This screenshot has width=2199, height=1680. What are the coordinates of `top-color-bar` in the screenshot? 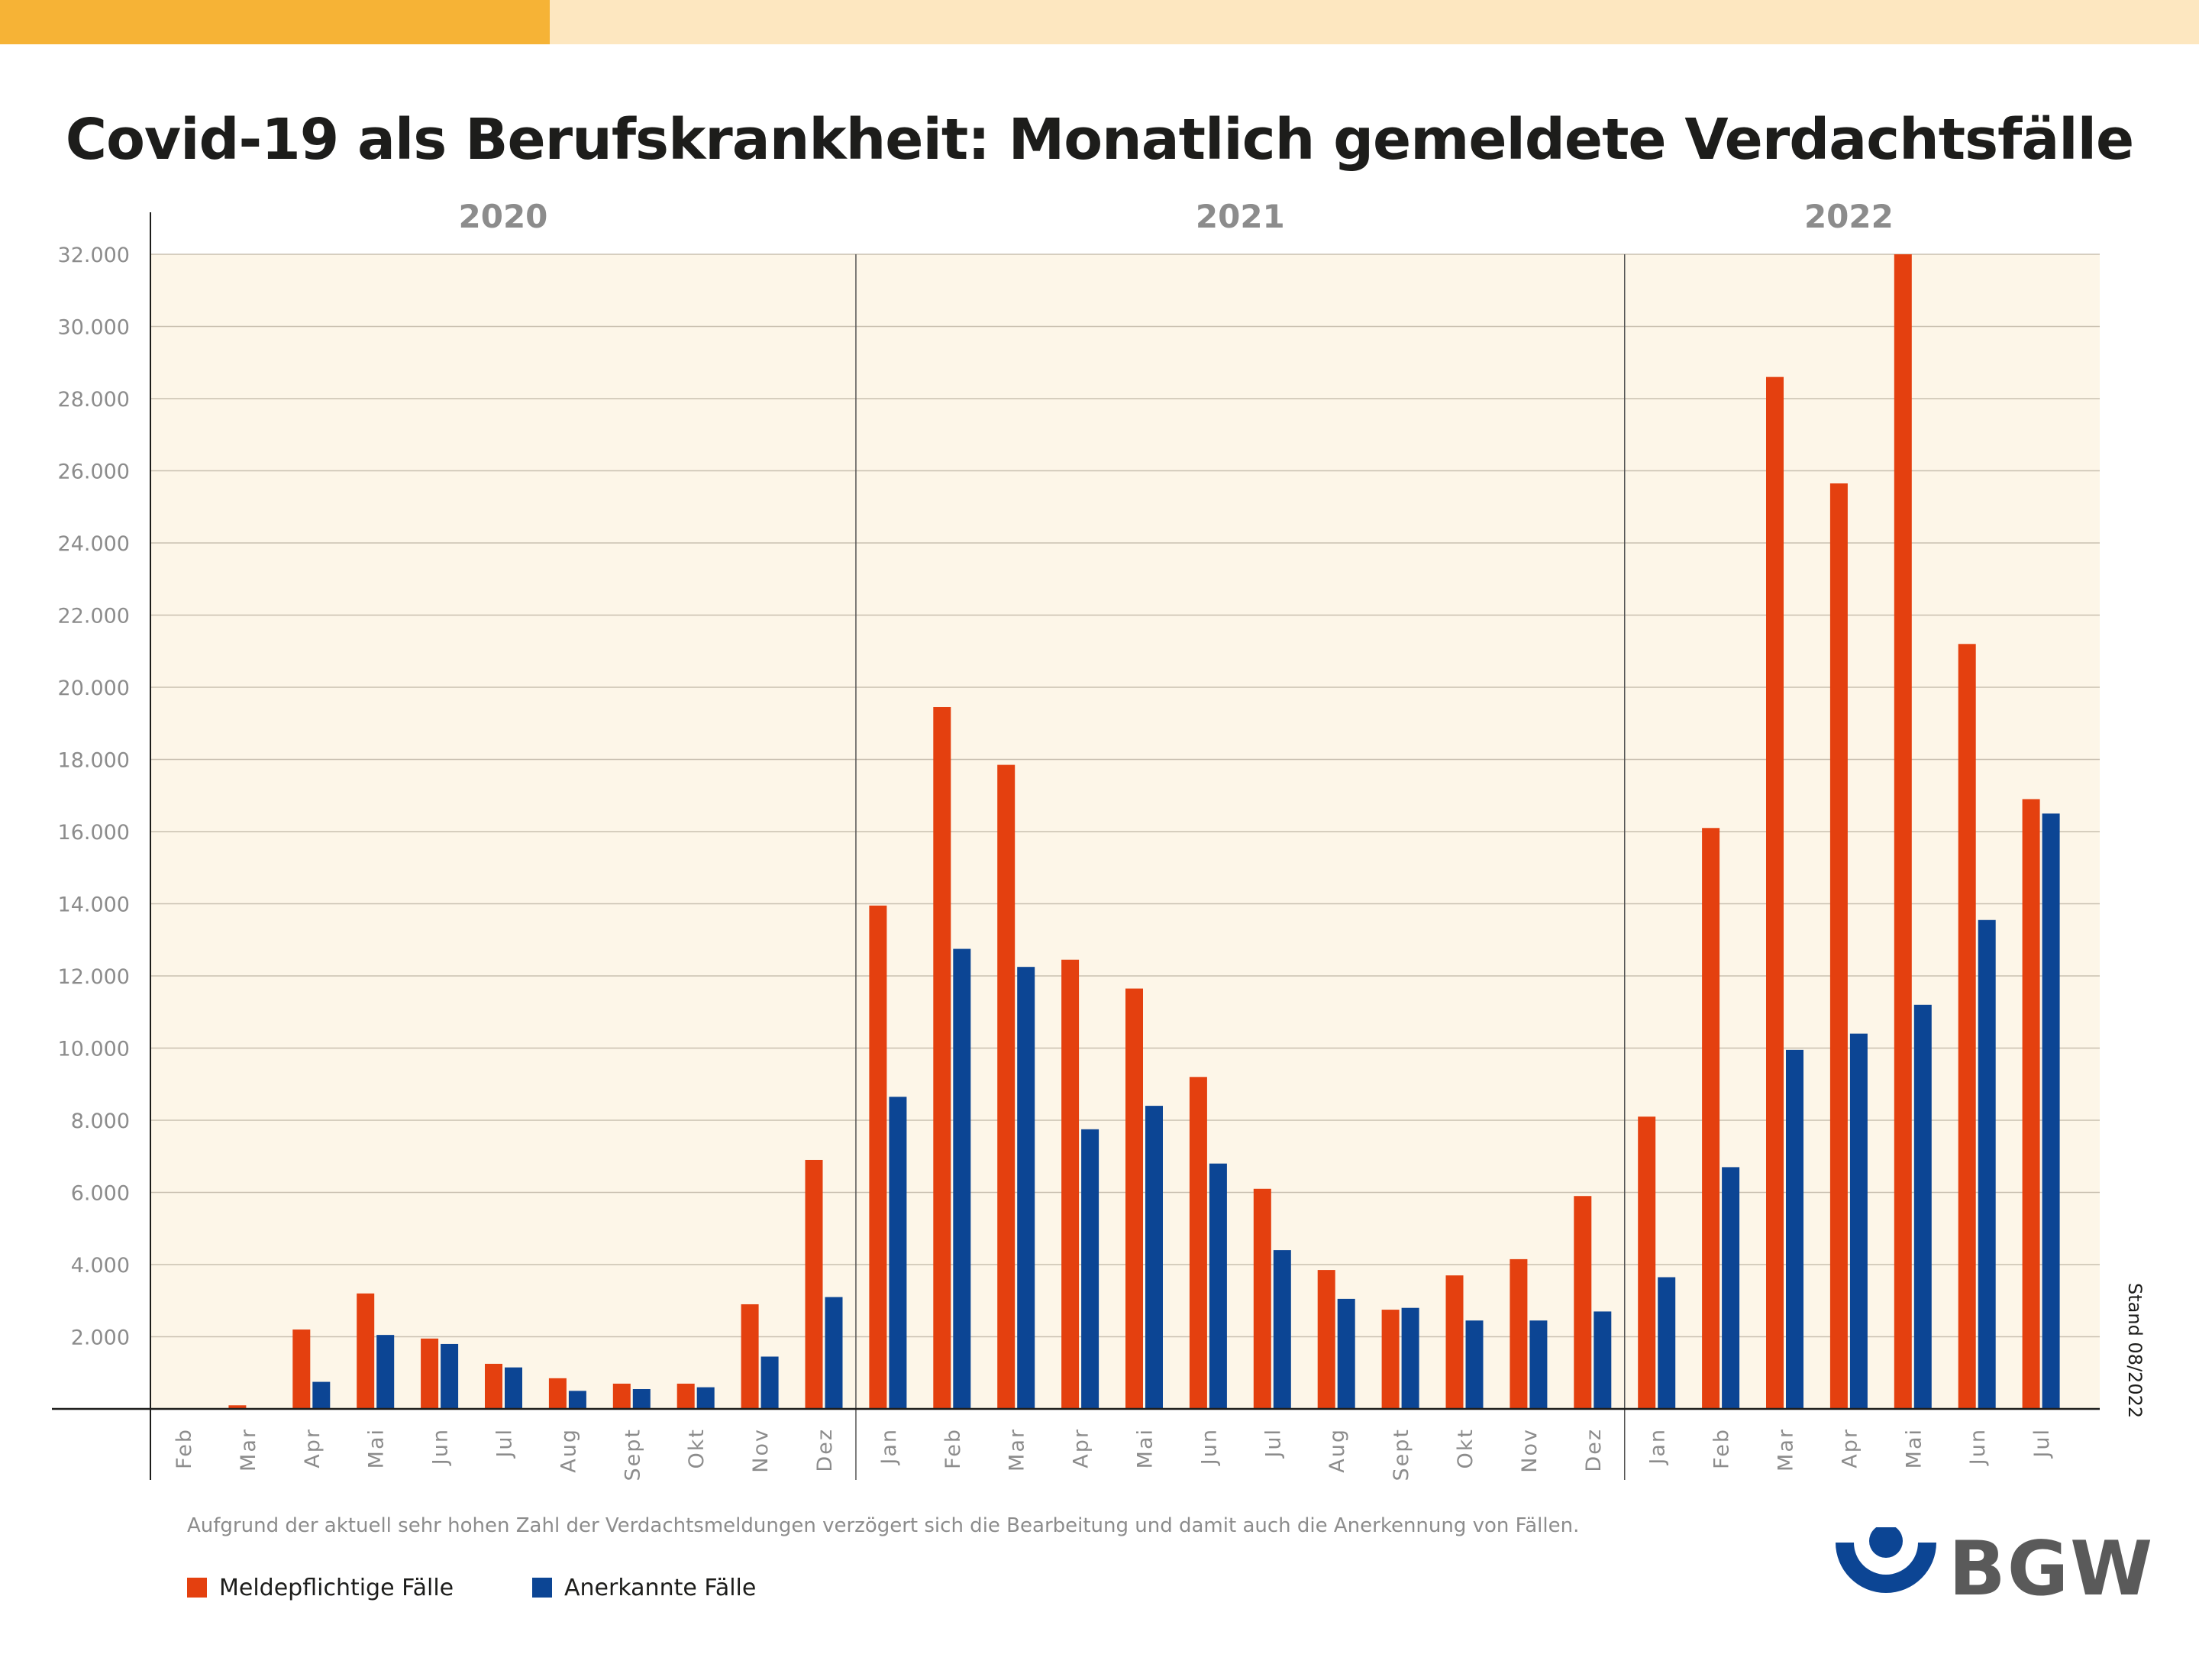 It's located at (1100, 22).